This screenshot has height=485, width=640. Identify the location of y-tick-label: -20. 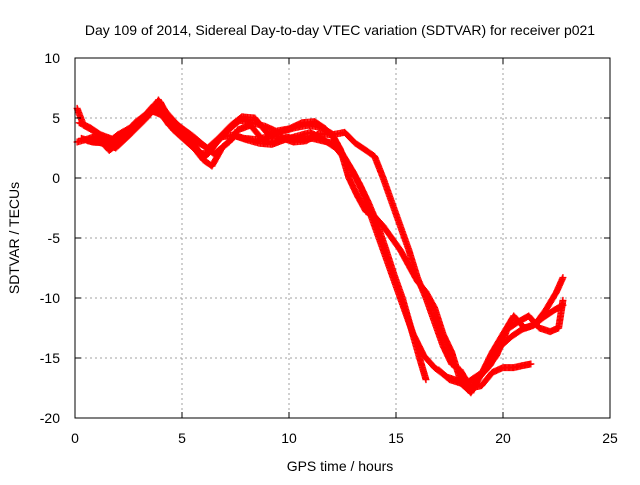
(50, 418).